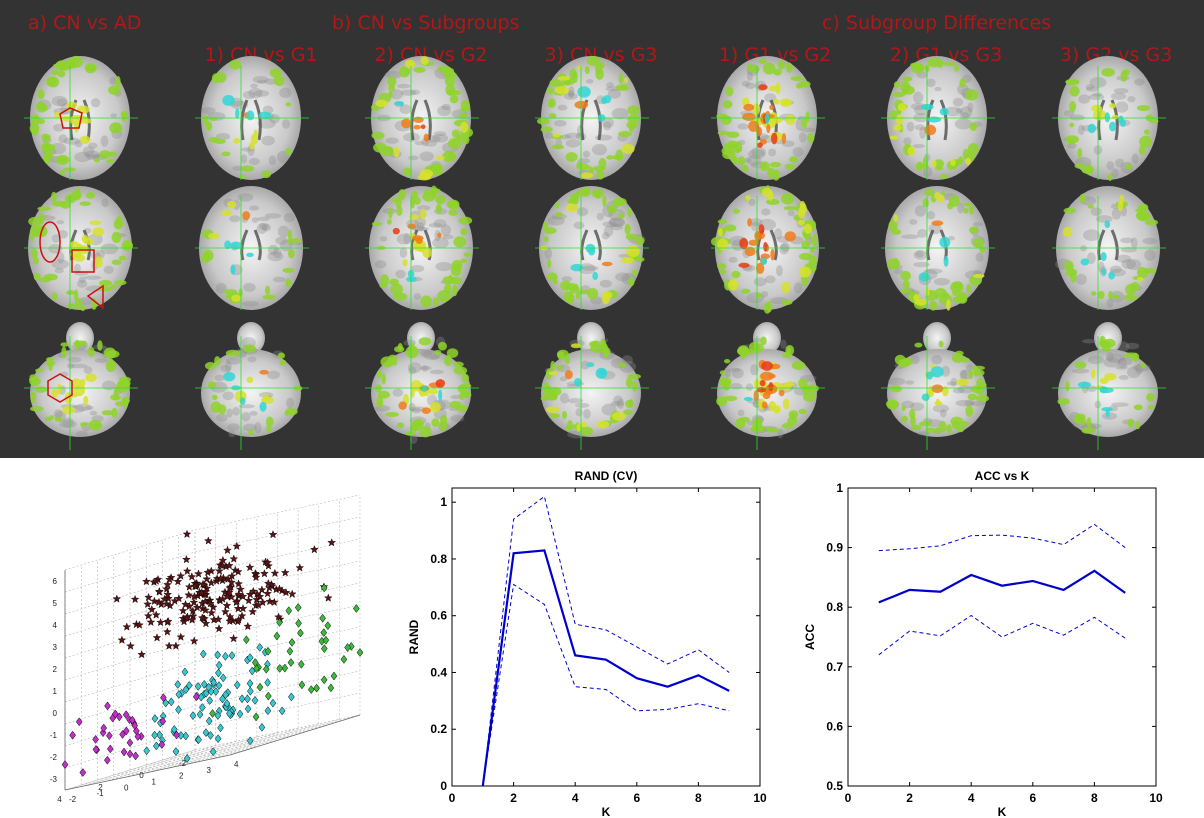 The image size is (1204, 818). Describe the element at coordinates (55, 647) in the screenshot. I see `z-tick-label: 3` at that location.